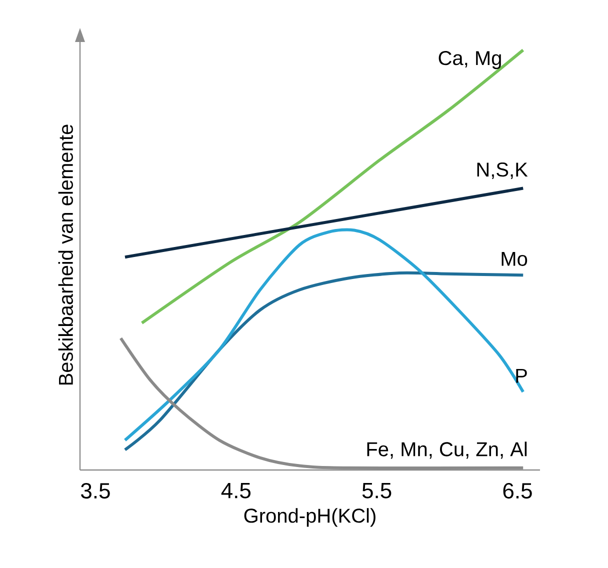 The image size is (608, 568). Describe the element at coordinates (515, 259) in the screenshot. I see `series-label: Mo` at that location.